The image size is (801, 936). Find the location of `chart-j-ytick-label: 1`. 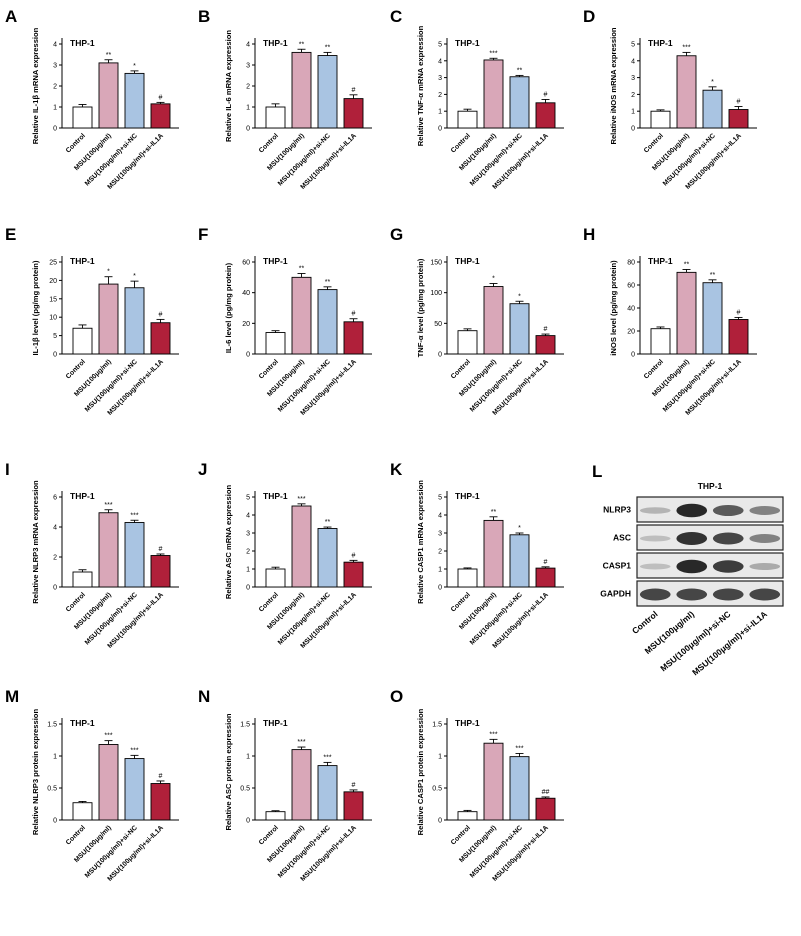

chart-j-ytick-label: 1 is located at coordinates (248, 570).